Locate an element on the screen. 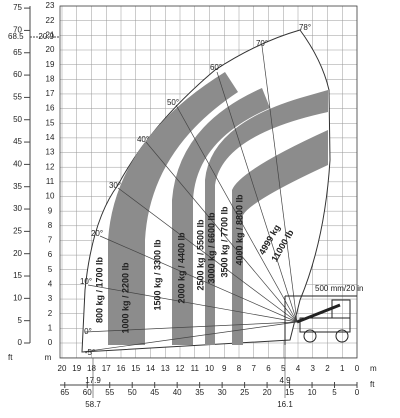 The image size is (400, 418). m-tick-label: 19 is located at coordinates (76, 368).